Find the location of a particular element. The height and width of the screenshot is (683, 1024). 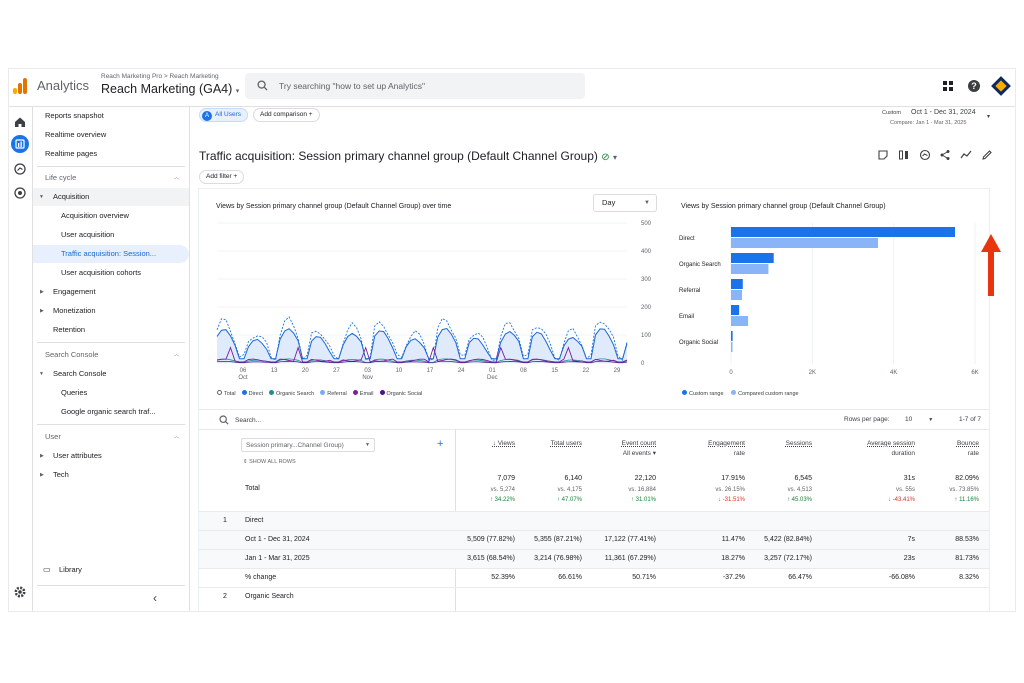

table-group-row: 1 Direct is located at coordinates (594, 520).